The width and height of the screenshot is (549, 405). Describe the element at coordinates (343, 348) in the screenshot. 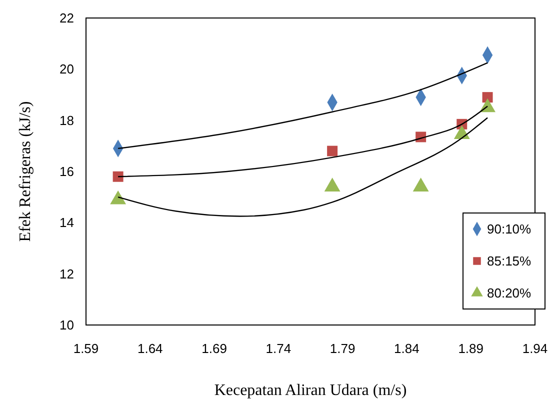

I see `x-tick-label: 1.79` at that location.